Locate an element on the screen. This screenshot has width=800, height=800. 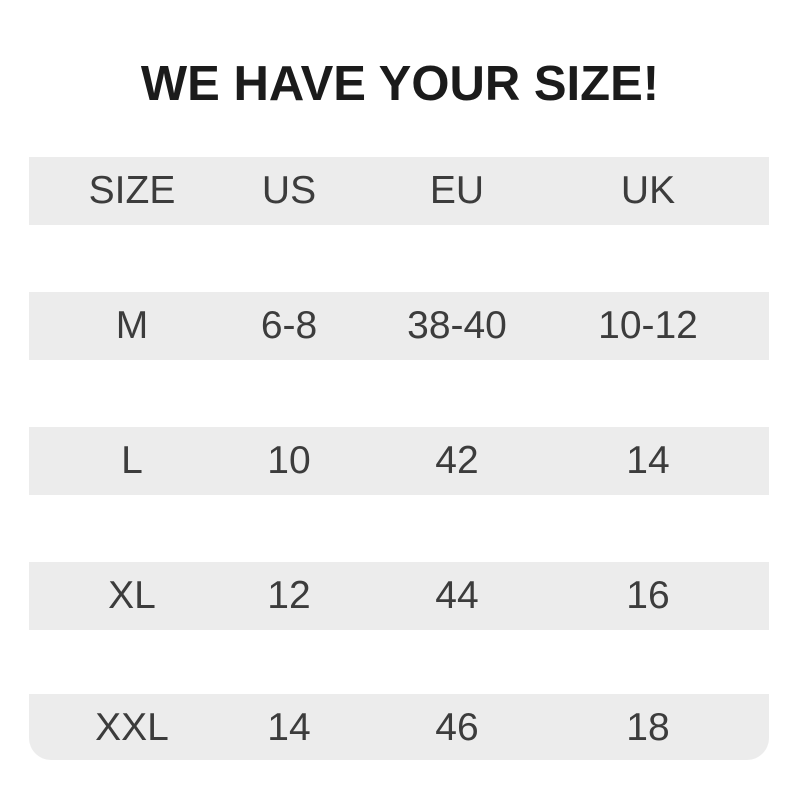
table-header-row: SIZE US EU UK is located at coordinates (399, 191).